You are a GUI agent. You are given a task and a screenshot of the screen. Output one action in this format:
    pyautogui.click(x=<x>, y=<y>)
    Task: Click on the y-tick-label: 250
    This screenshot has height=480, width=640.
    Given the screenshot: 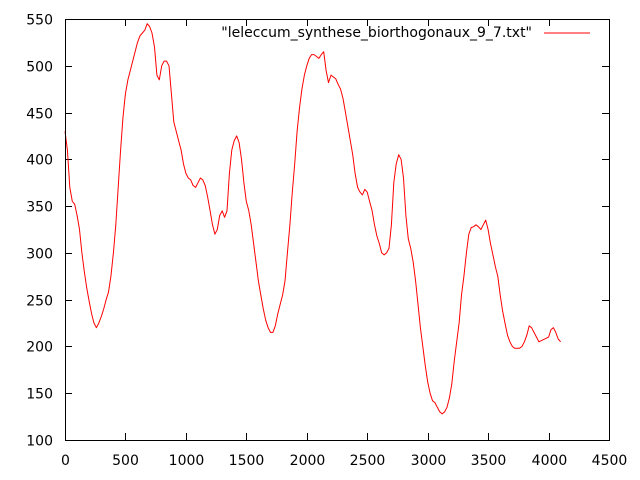 What is the action you would take?
    pyautogui.click(x=39, y=302)
    